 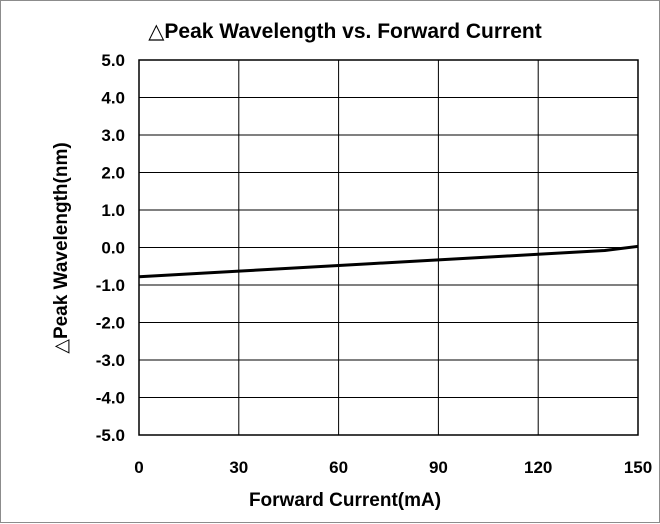 I want to click on series-line, so click(x=388, y=261).